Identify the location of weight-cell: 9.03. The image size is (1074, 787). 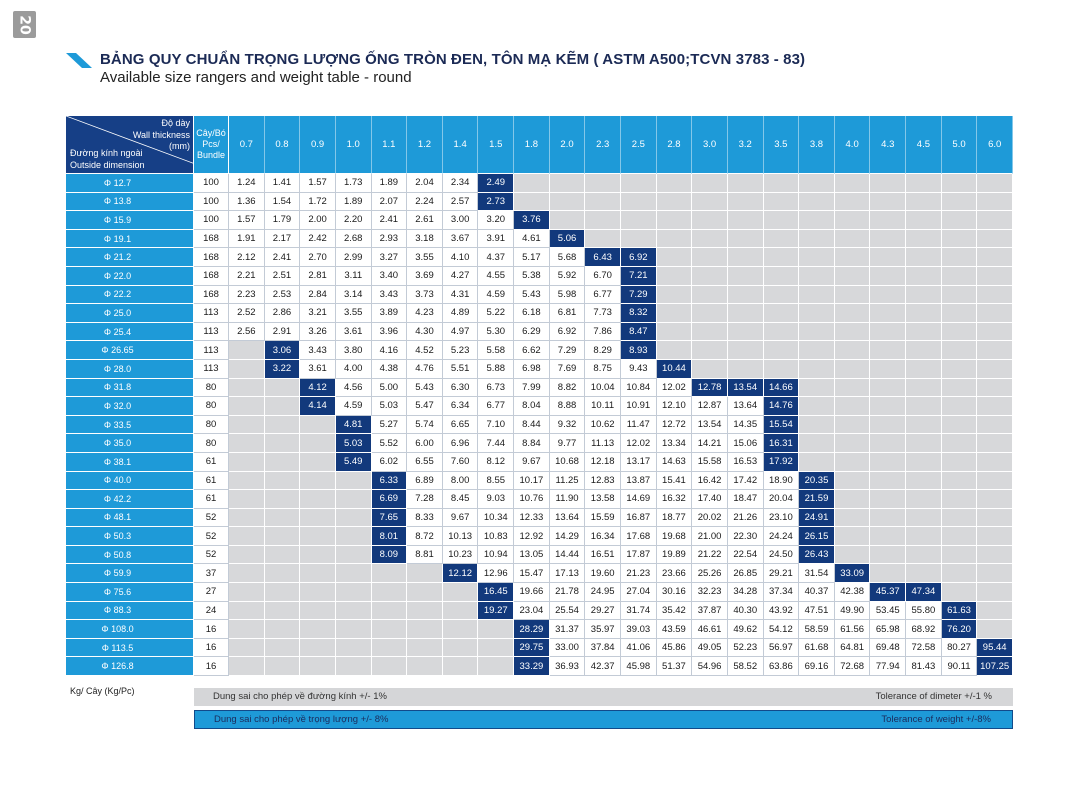
(496, 499).